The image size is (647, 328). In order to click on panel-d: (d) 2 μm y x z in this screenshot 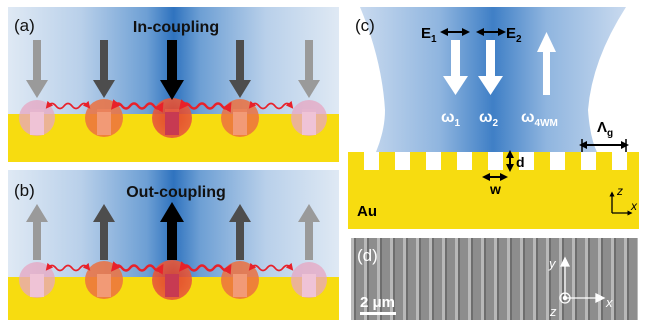, I will do `click(494, 279)`.